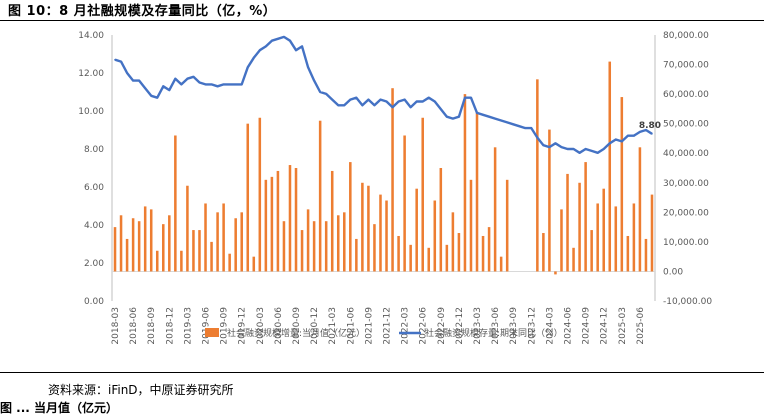 The height and width of the screenshot is (416, 764). I want to click on right-axis-tick-label: 80,000.00, so click(686, 36).